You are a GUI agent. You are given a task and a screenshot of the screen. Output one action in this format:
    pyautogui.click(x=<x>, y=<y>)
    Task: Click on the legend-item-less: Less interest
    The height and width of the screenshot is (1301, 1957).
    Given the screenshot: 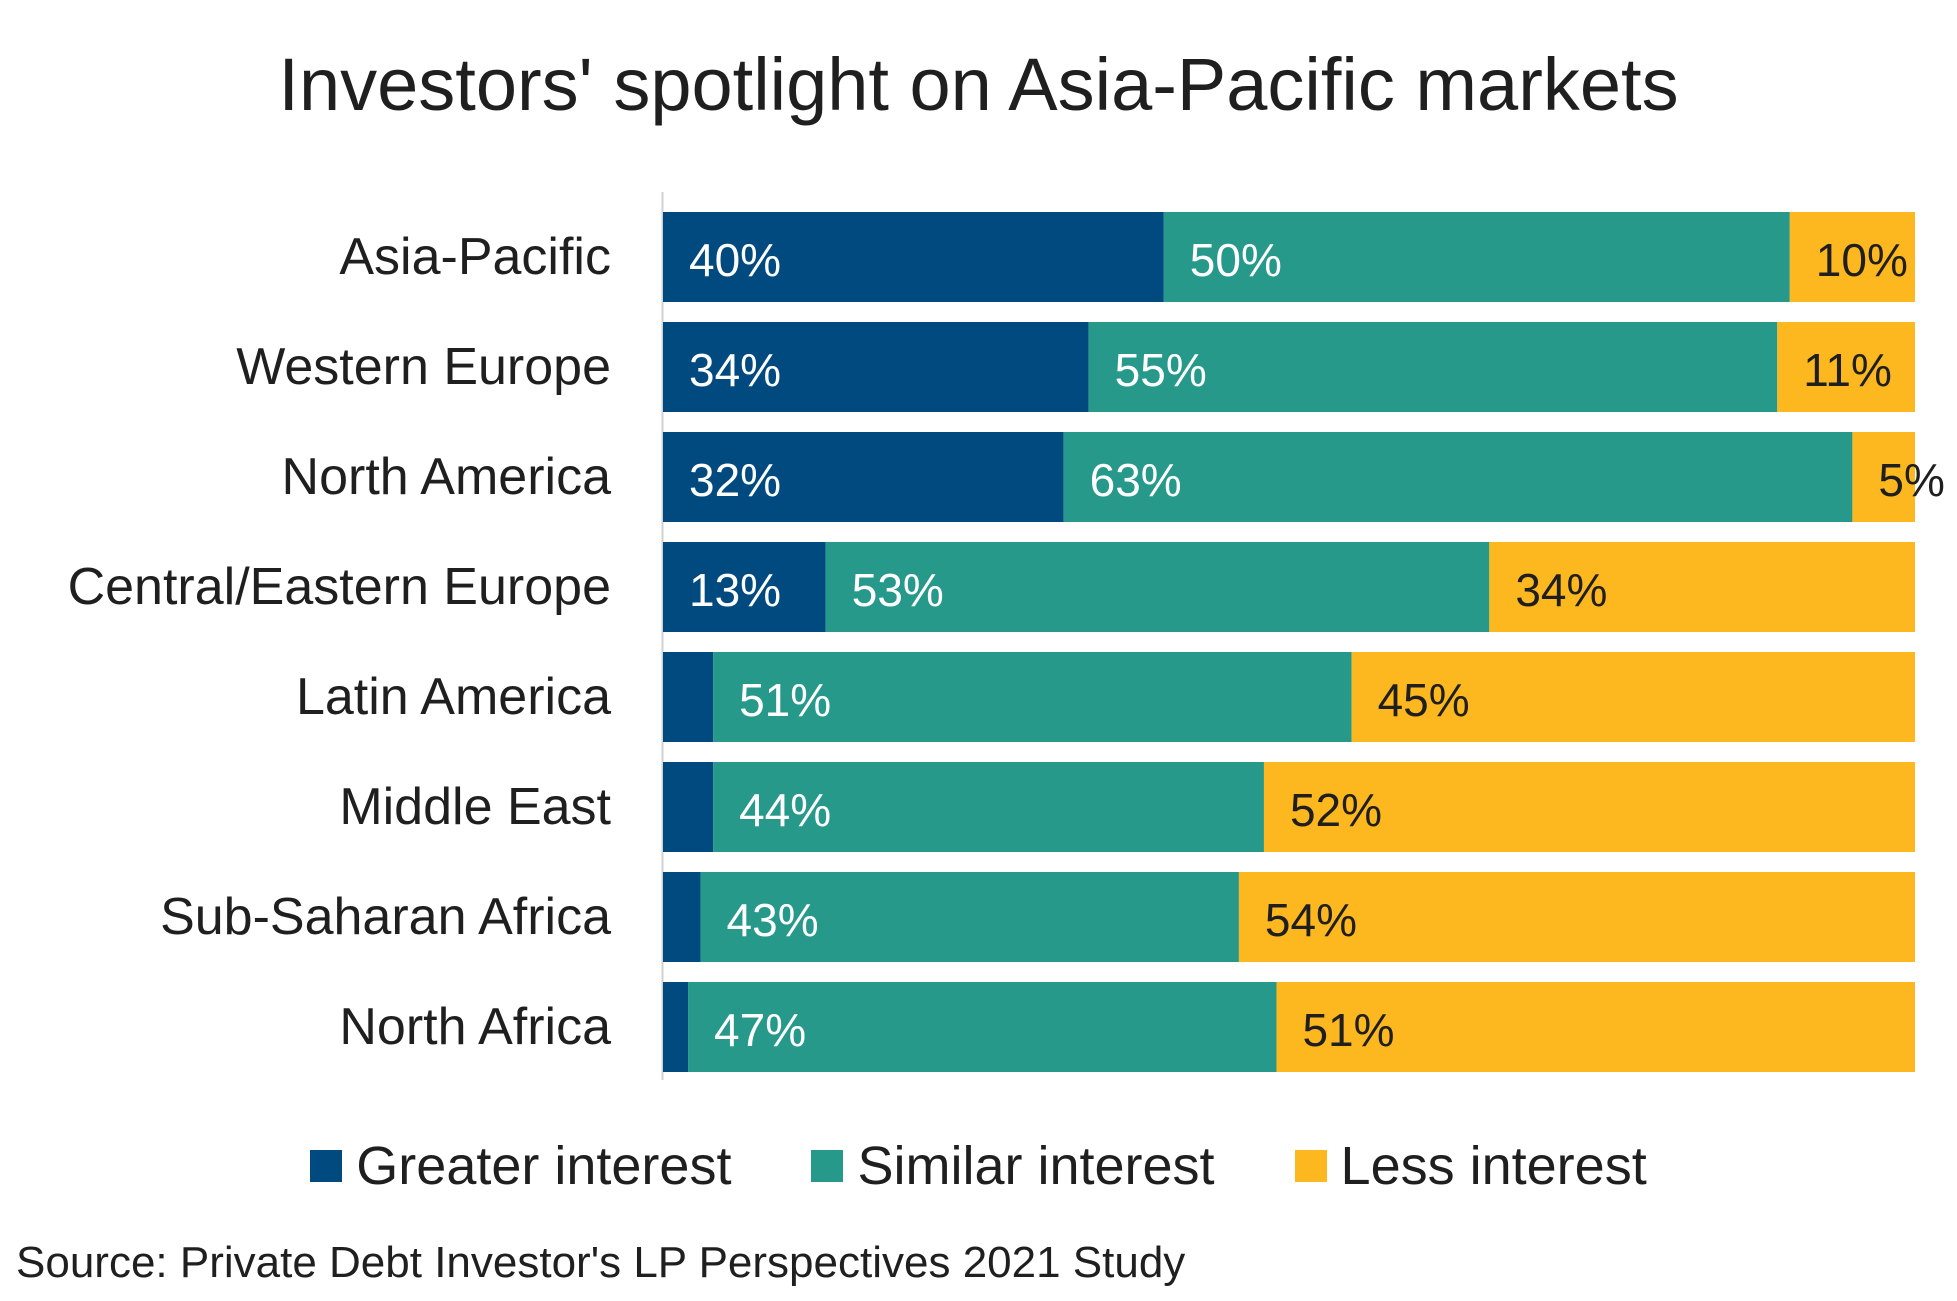 What is the action you would take?
    pyautogui.click(x=1470, y=1166)
    